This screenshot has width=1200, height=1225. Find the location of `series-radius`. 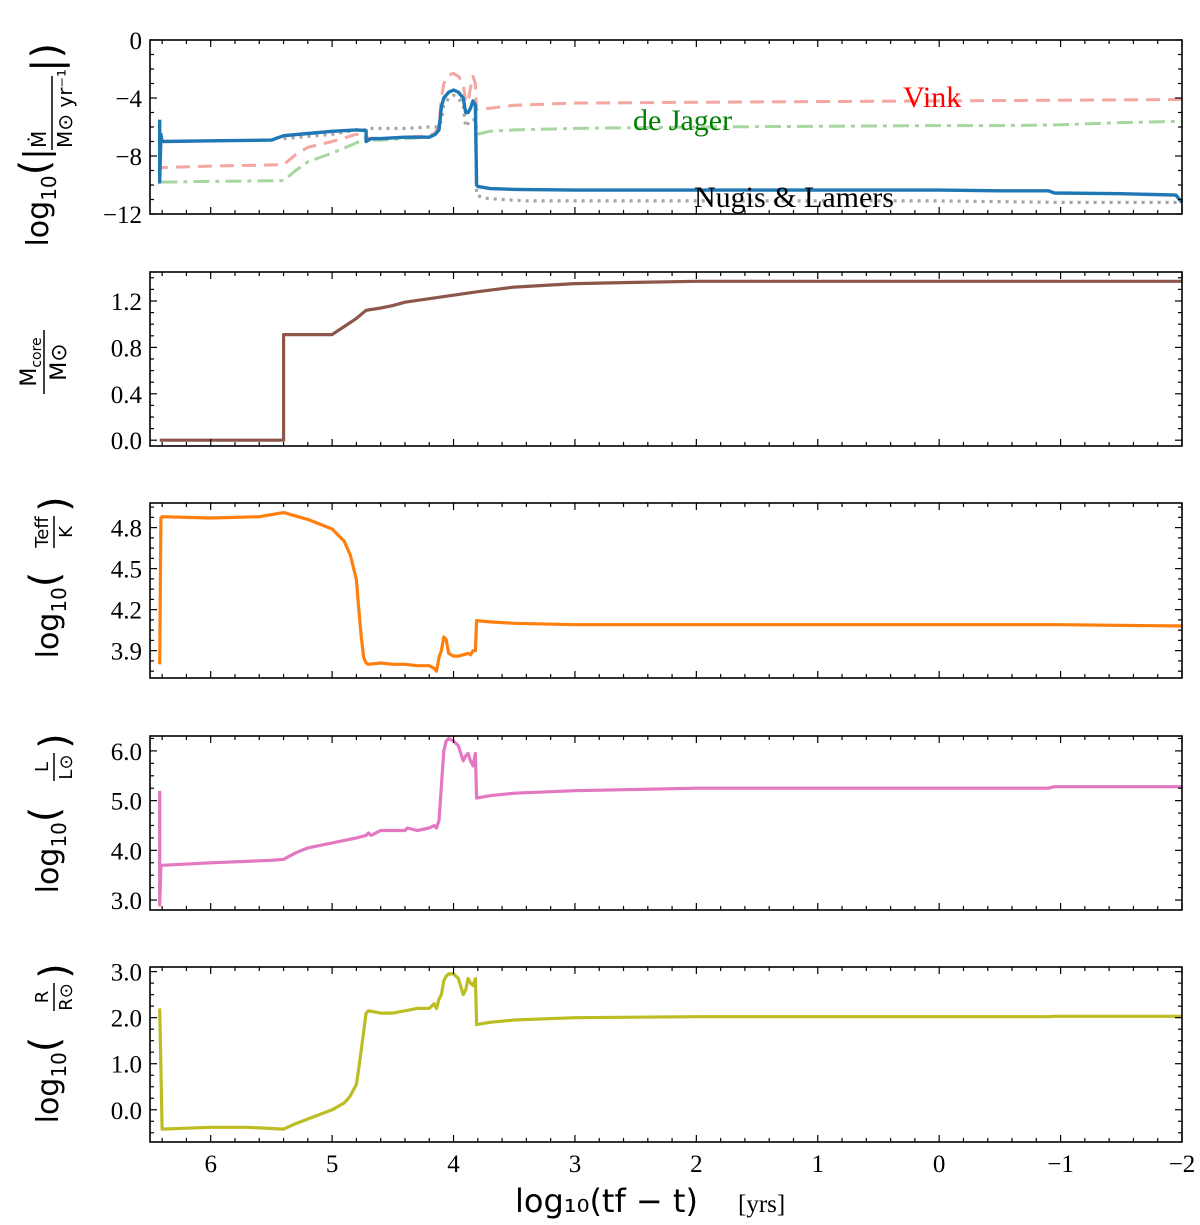

series-radius is located at coordinates (670, 1051).